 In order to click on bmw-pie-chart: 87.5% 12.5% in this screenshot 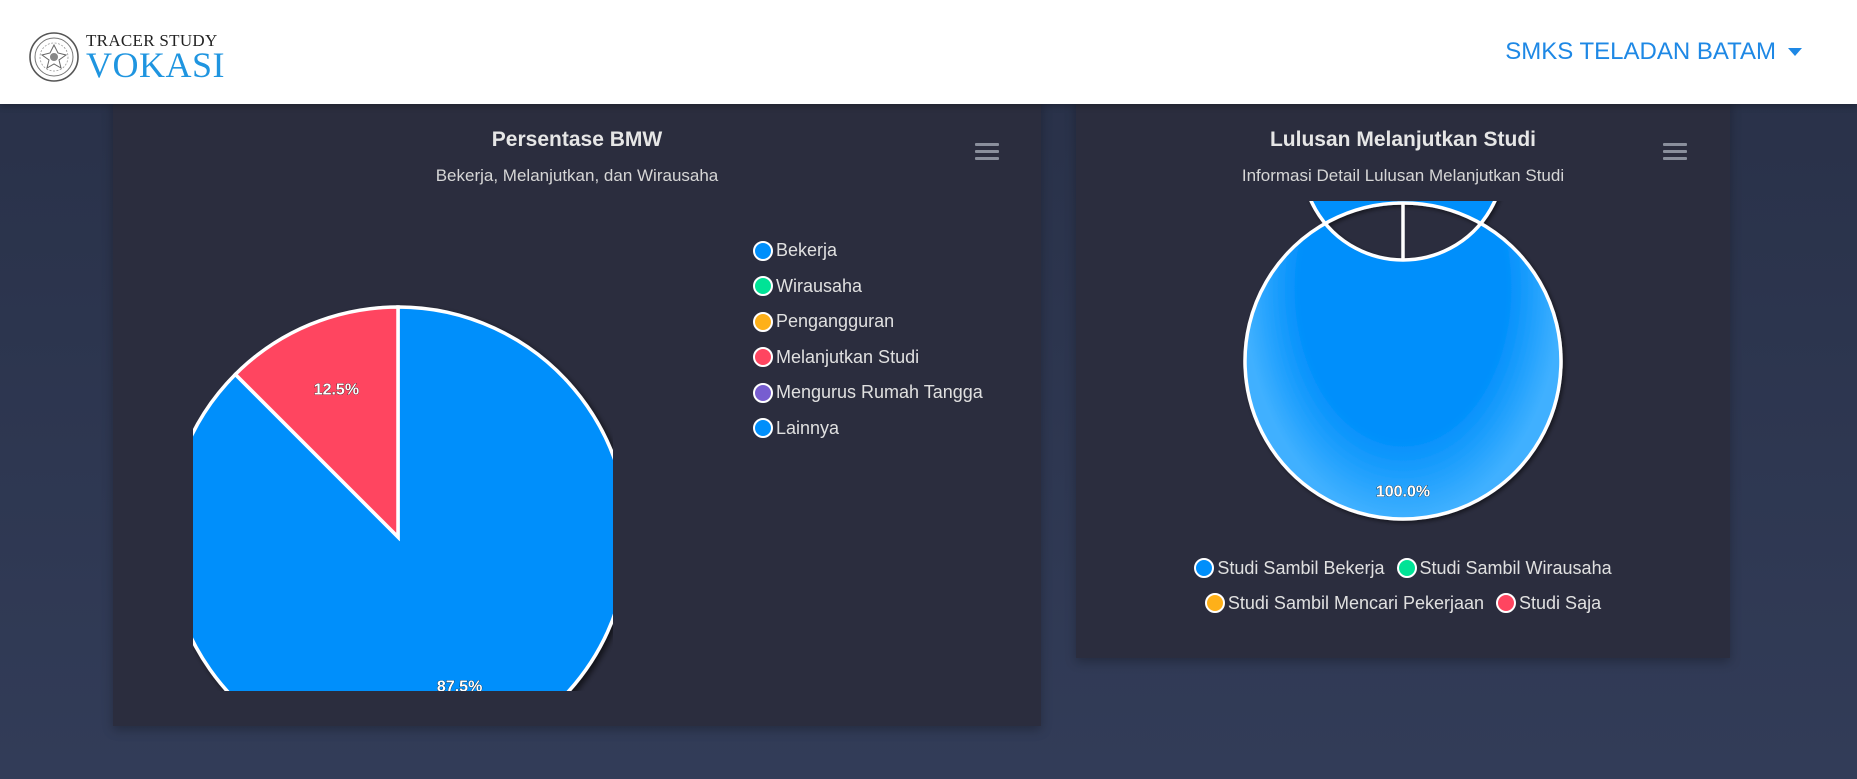, I will do `click(403, 498)`.